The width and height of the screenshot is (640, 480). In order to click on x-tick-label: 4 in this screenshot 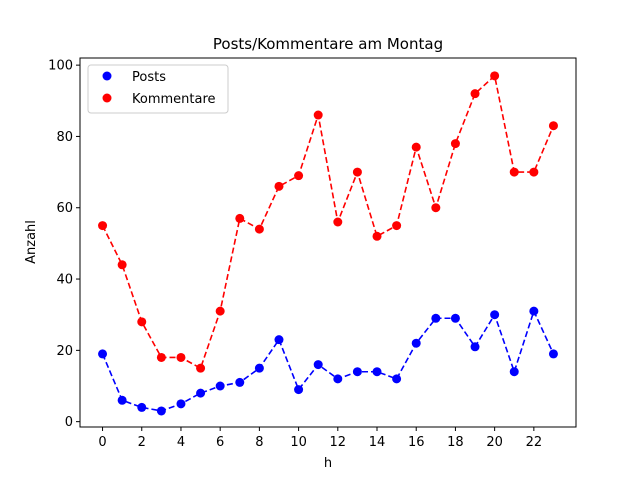, I will do `click(181, 442)`.